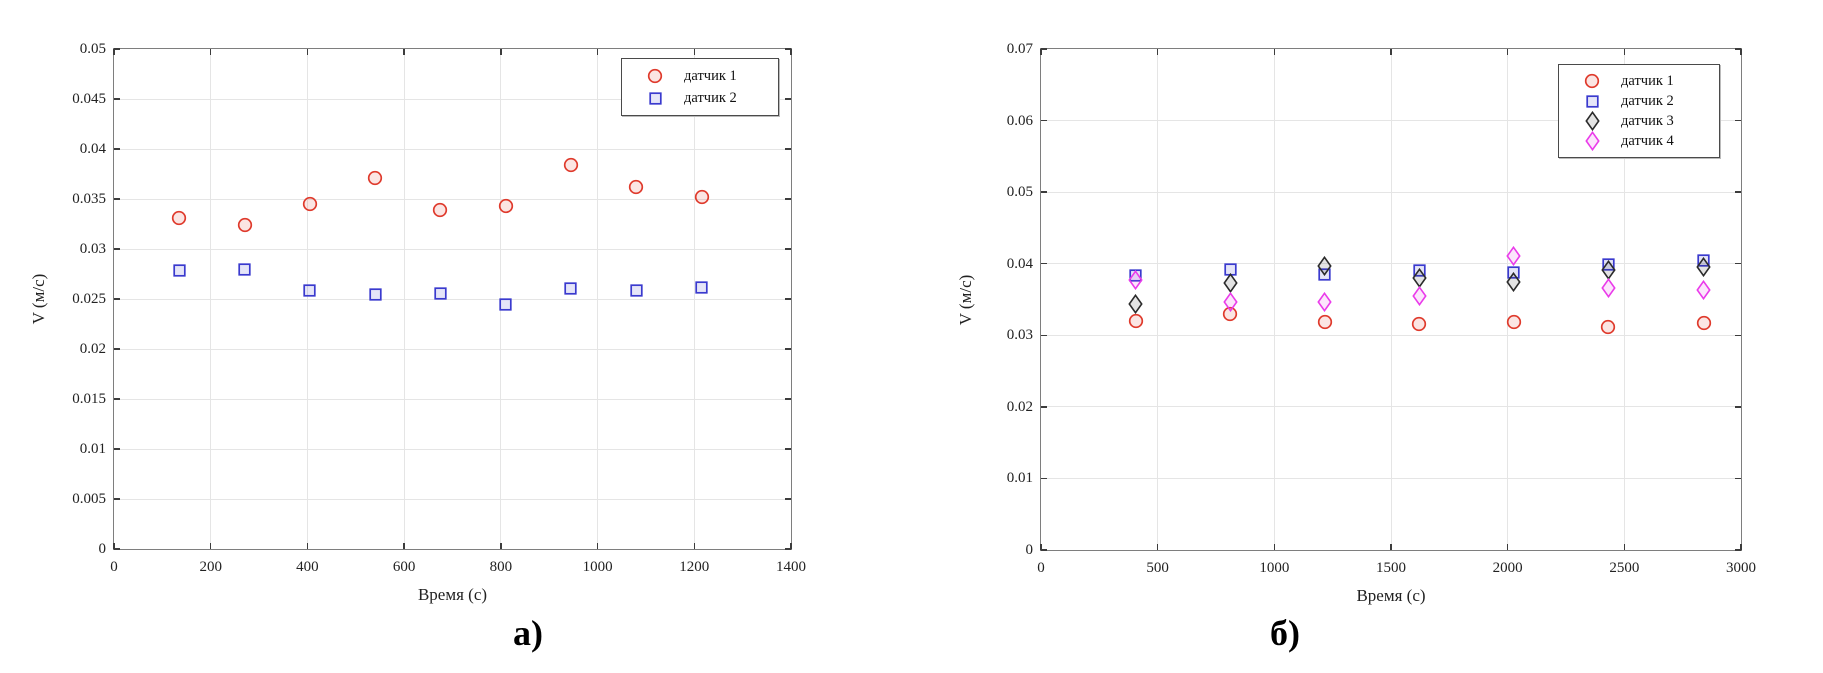 This screenshot has height=673, width=1823. Describe the element at coordinates (1019, 49) in the screenshot. I see `y-tick-label: 0.07` at that location.